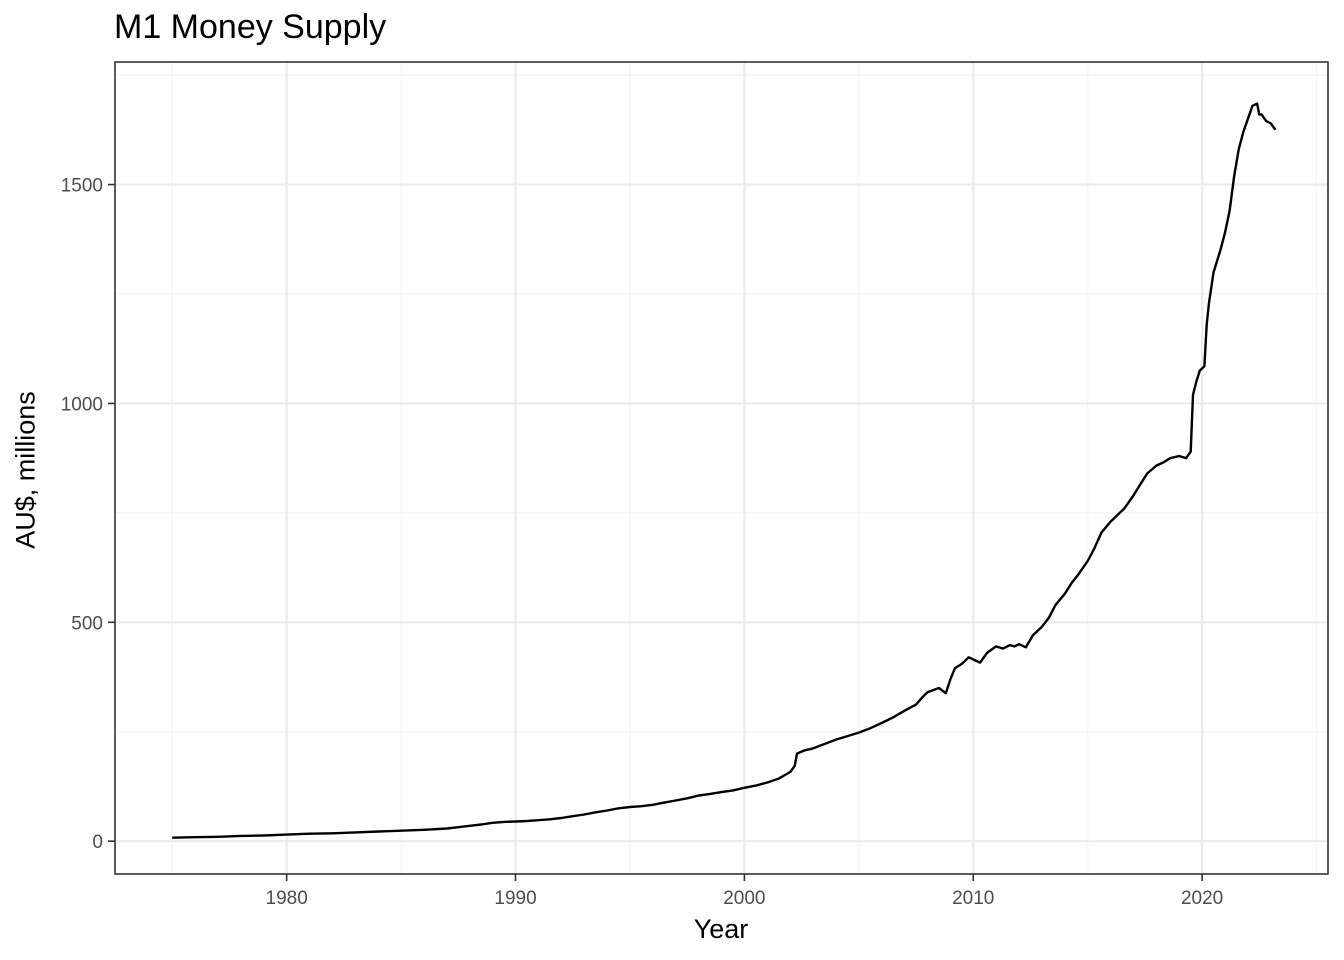 Image resolution: width=1344 pixels, height=960 pixels. What do you see at coordinates (515, 898) in the screenshot?
I see `x-tick-label: 1990` at bounding box center [515, 898].